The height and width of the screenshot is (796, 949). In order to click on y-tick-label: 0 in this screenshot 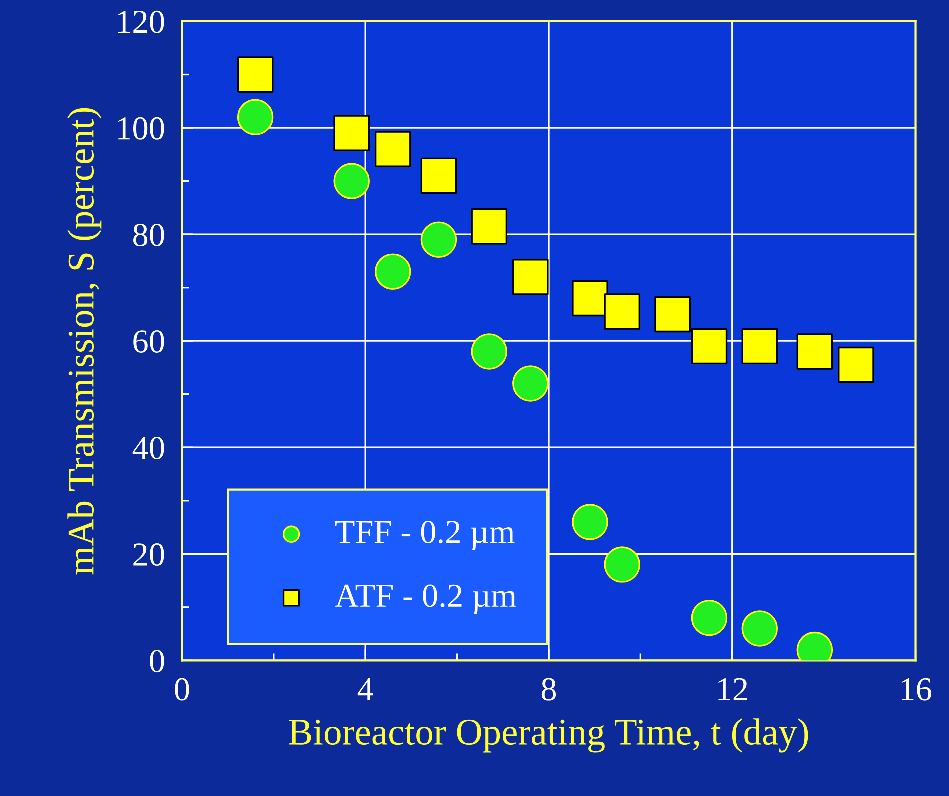, I will do `click(157, 661)`.